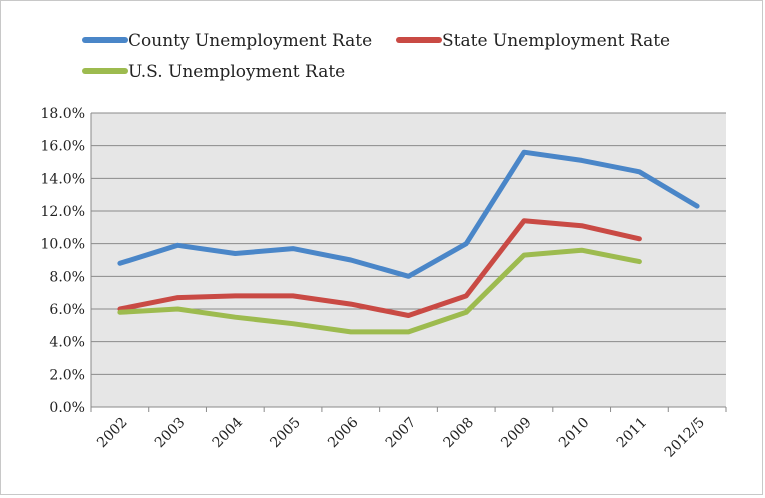  What do you see at coordinates (556, 41) in the screenshot?
I see `legend-label-state: State Unemployment Rate` at bounding box center [556, 41].